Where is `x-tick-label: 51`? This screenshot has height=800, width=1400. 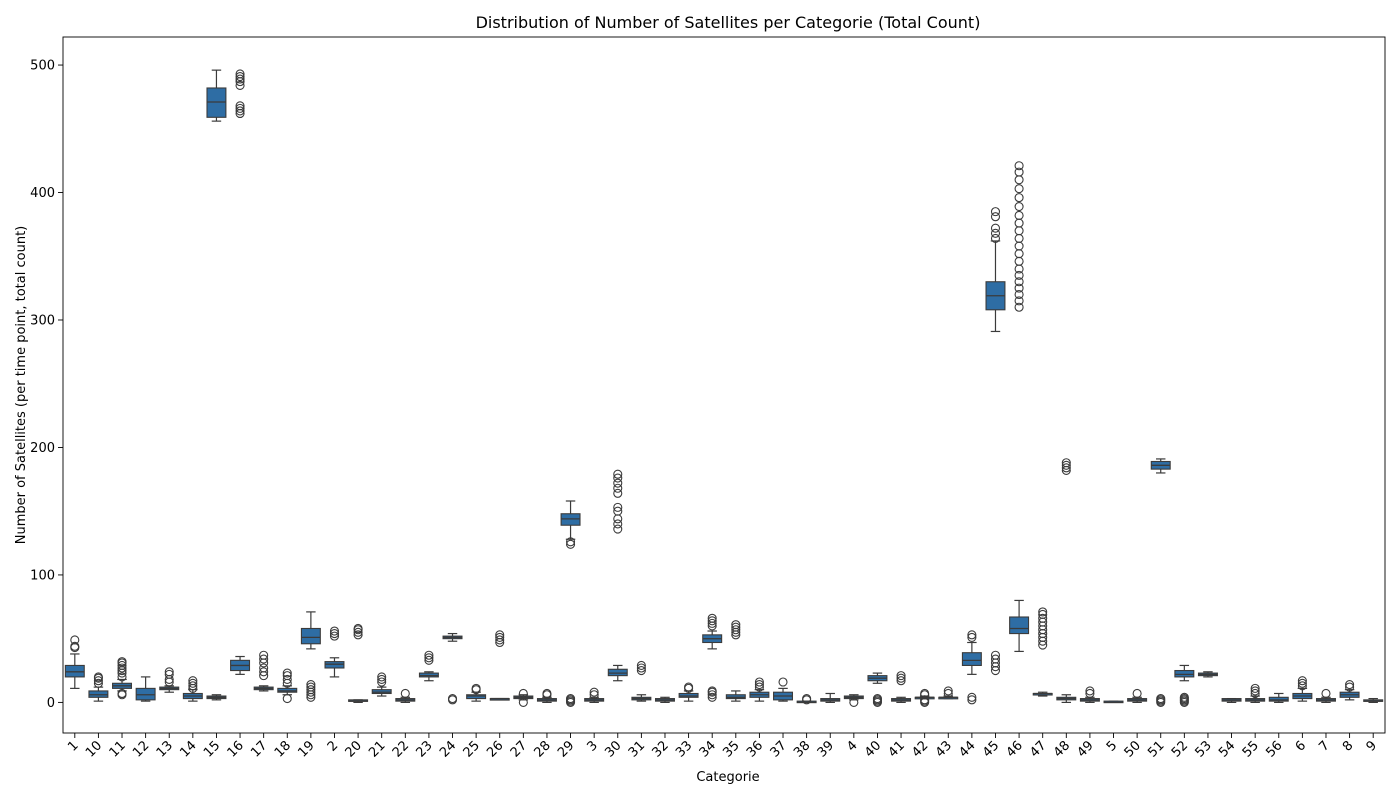
x-tick-label: 51 is located at coordinates (1156, 749).